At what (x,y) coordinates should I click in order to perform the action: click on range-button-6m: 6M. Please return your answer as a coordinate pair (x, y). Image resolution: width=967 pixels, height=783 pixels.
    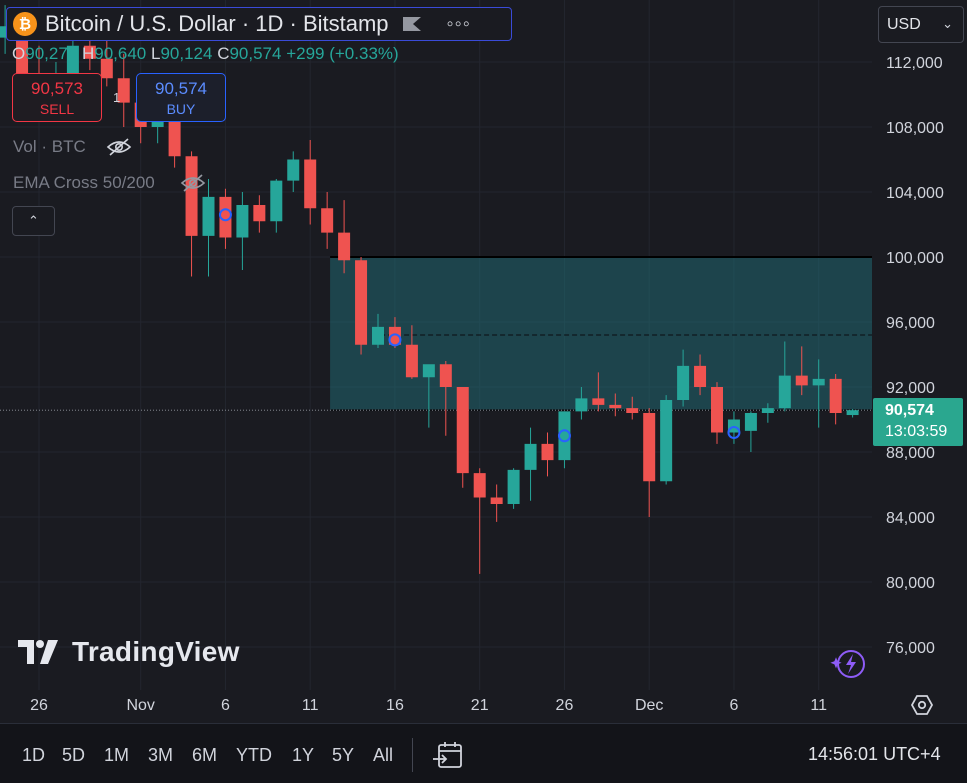
    Looking at the image, I should click on (205, 755).